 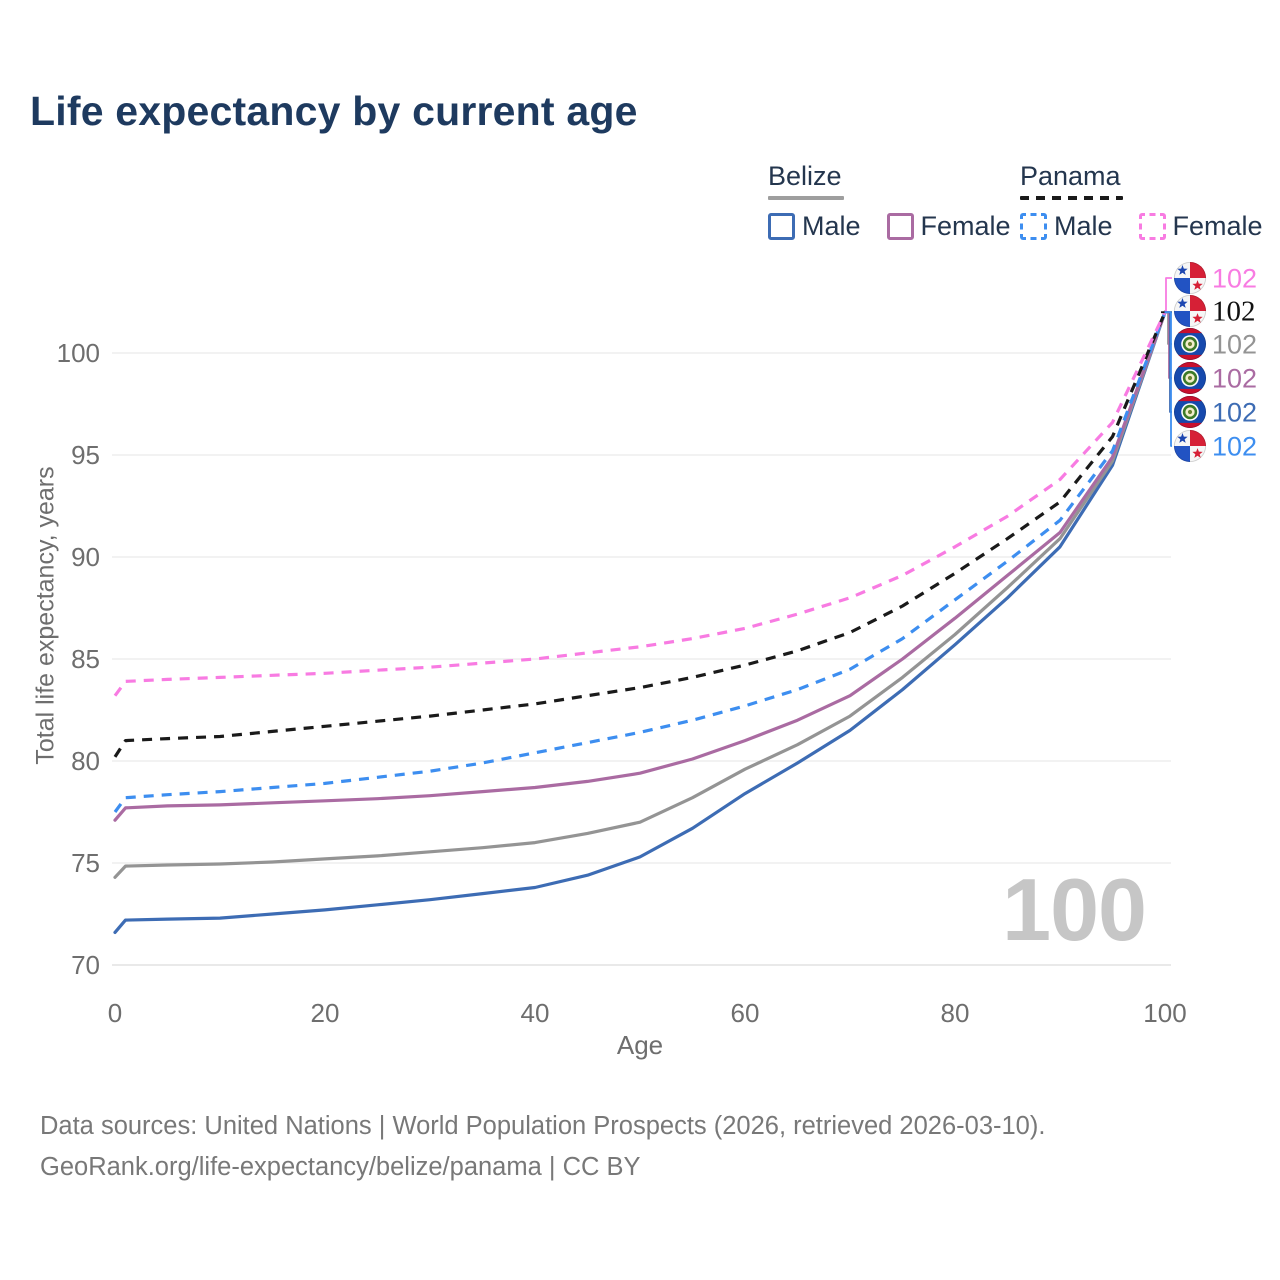 I want to click on page-title: Life expectancy by current age, so click(x=334, y=111).